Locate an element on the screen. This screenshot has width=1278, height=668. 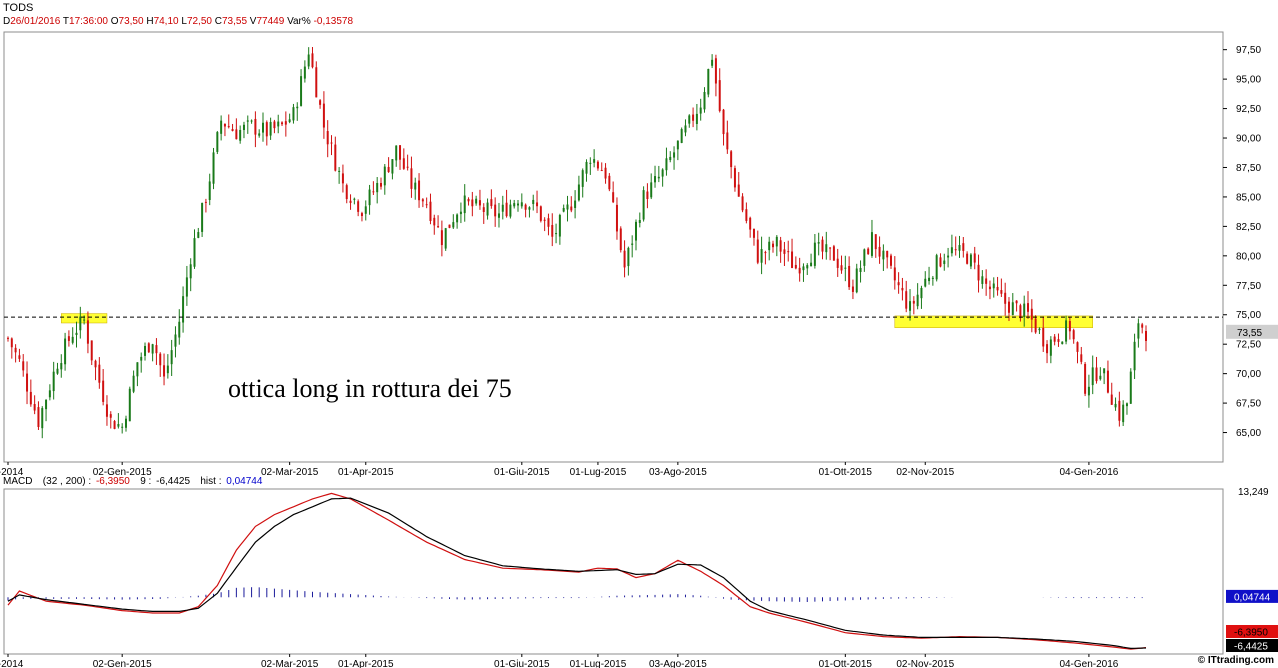
price-y-tick-label: 75,00 is located at coordinates (1248, 315).